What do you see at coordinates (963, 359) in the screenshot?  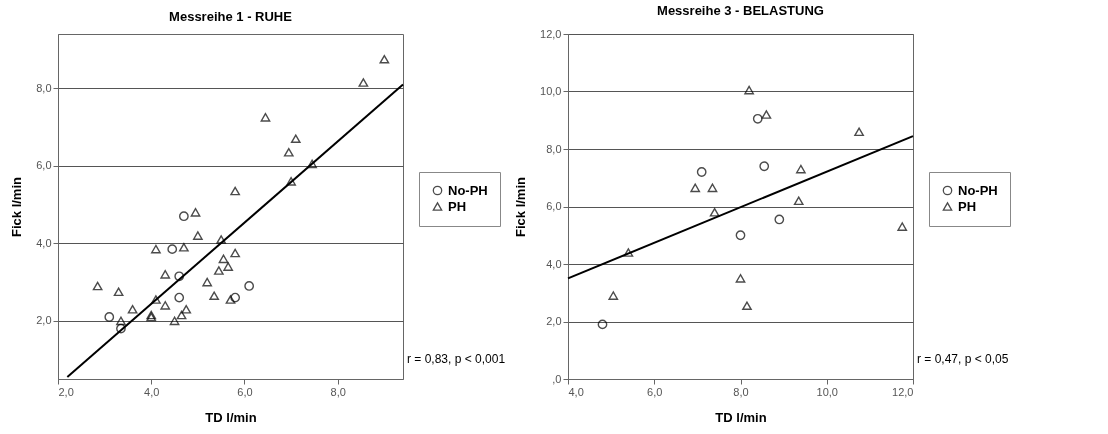 I see `text: r = 0,47, p < 0,05` at bounding box center [963, 359].